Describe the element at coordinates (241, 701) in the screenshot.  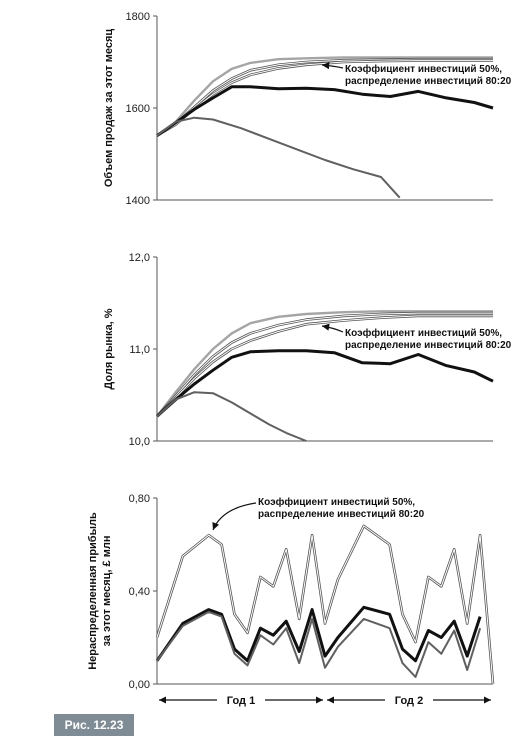
I see `period-label: Год 1` at that location.